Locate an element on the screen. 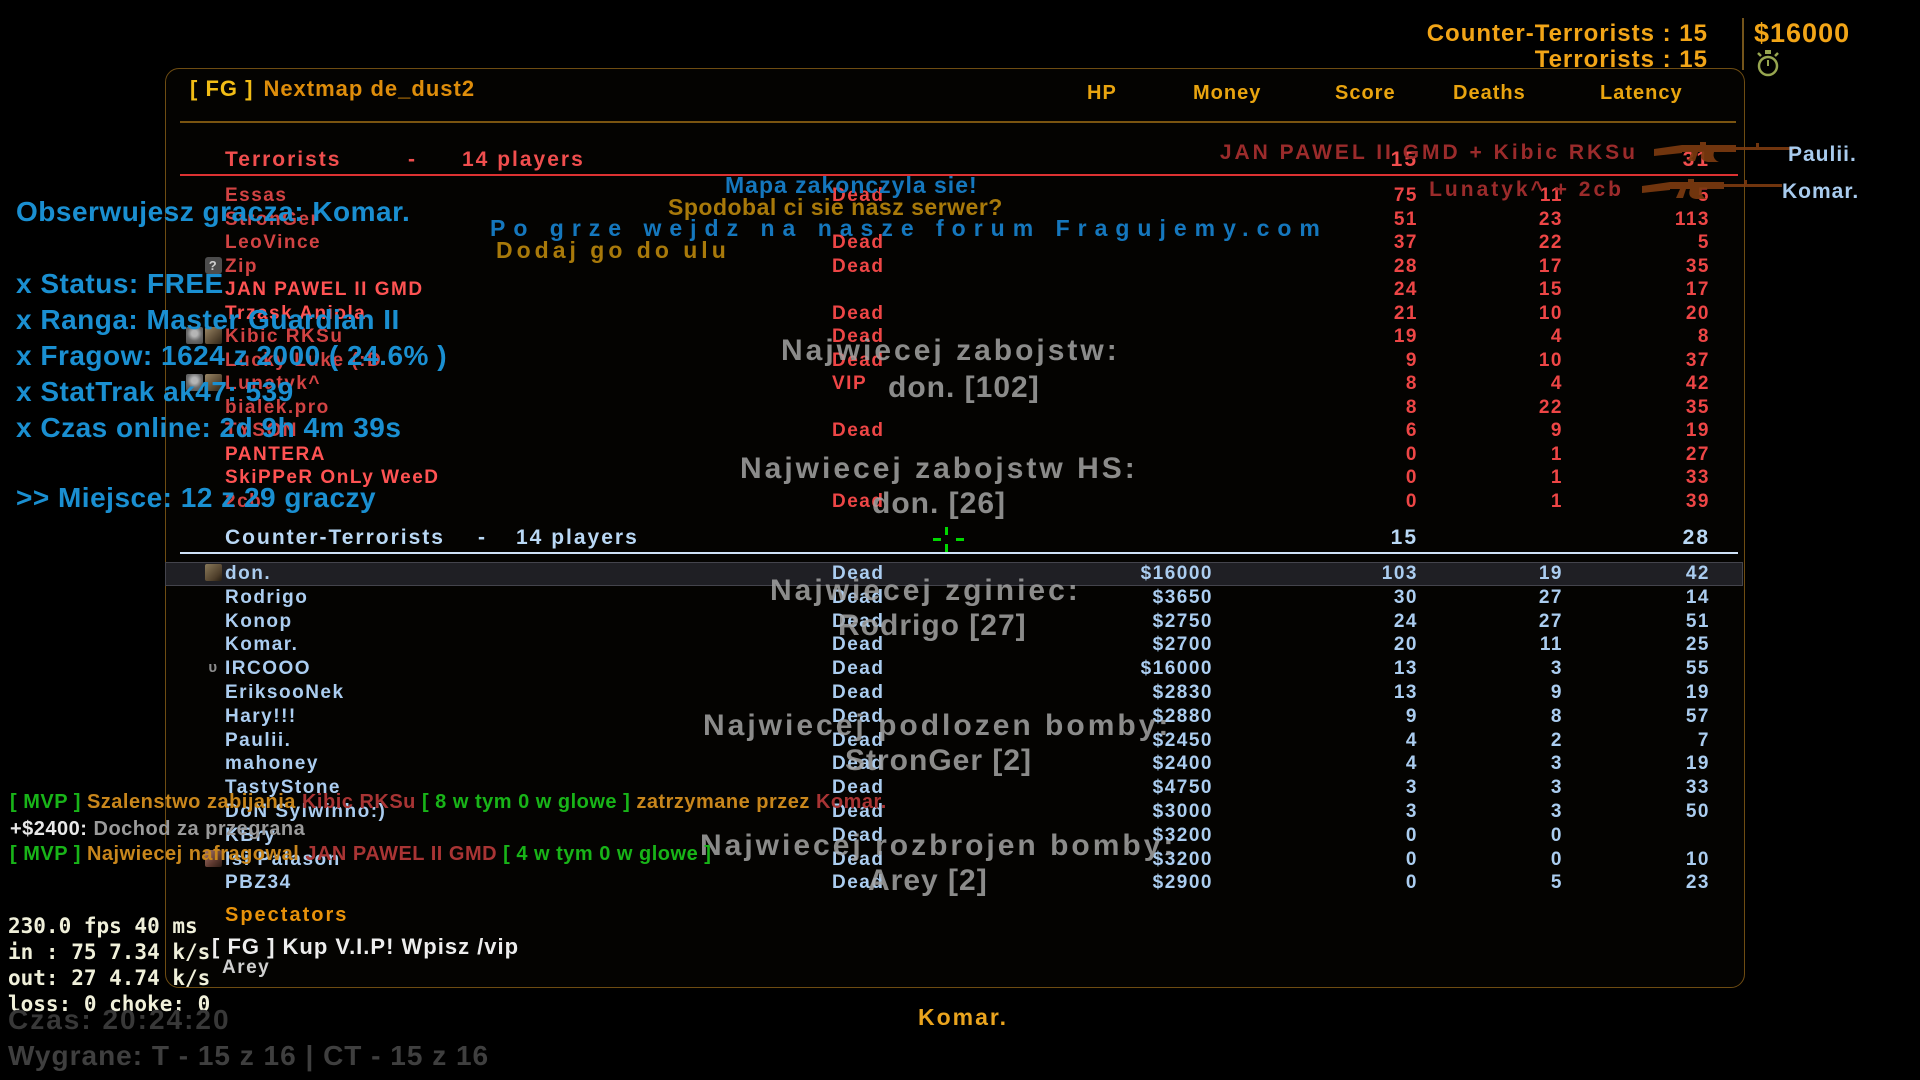 Image resolution: width=1920 pixels, height=1080 pixels. player-deaths: 3 is located at coordinates (1556, 788).